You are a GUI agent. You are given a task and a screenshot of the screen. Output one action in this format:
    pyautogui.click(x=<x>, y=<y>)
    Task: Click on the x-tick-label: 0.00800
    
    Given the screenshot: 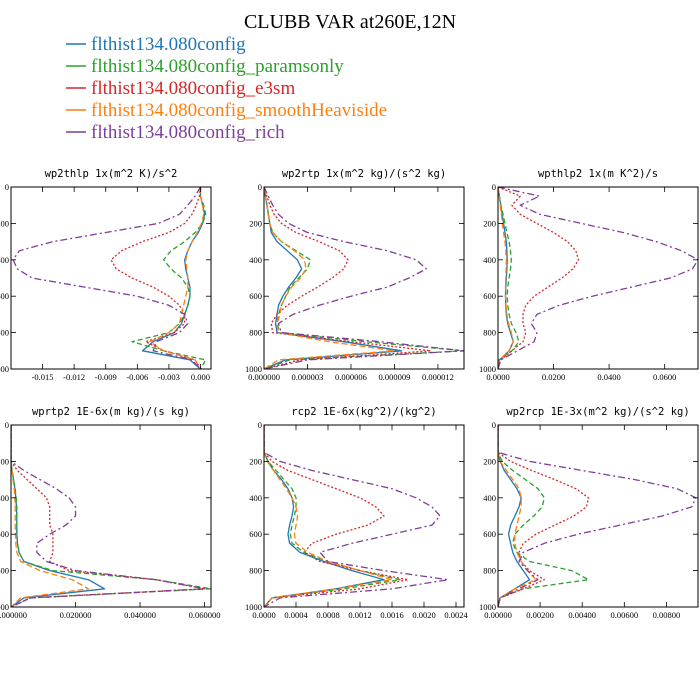 What is the action you would take?
    pyautogui.click(x=667, y=615)
    